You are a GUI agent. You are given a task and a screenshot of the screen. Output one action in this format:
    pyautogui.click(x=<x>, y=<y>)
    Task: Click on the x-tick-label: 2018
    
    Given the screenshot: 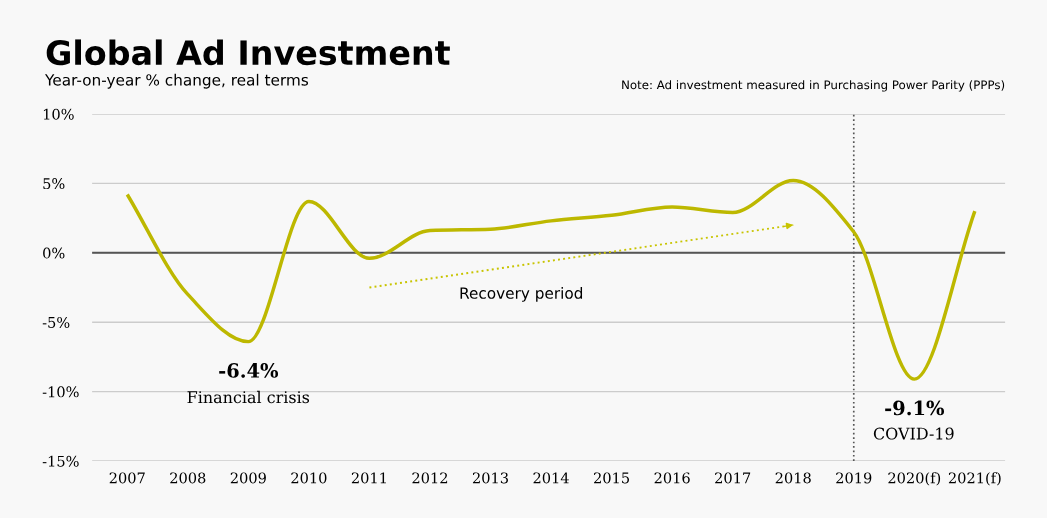 What is the action you would take?
    pyautogui.click(x=793, y=478)
    